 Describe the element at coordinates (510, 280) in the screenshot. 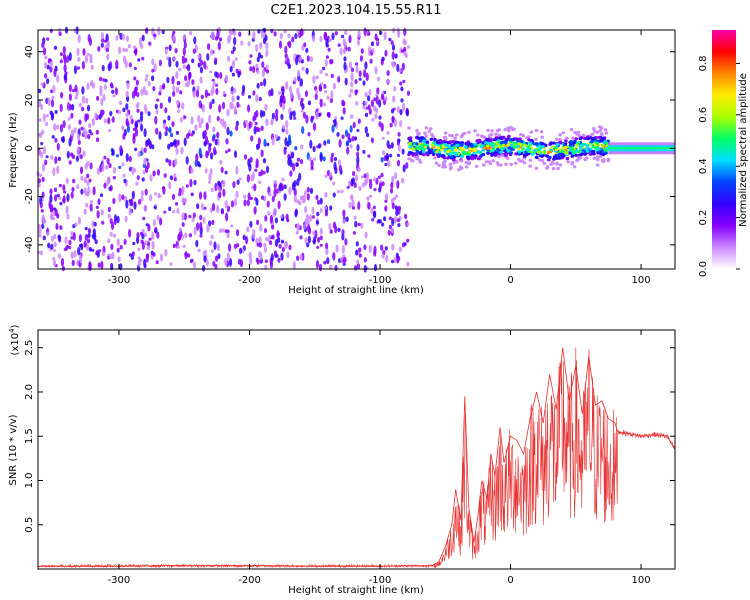

I see `x-tick-label: 0` at that location.